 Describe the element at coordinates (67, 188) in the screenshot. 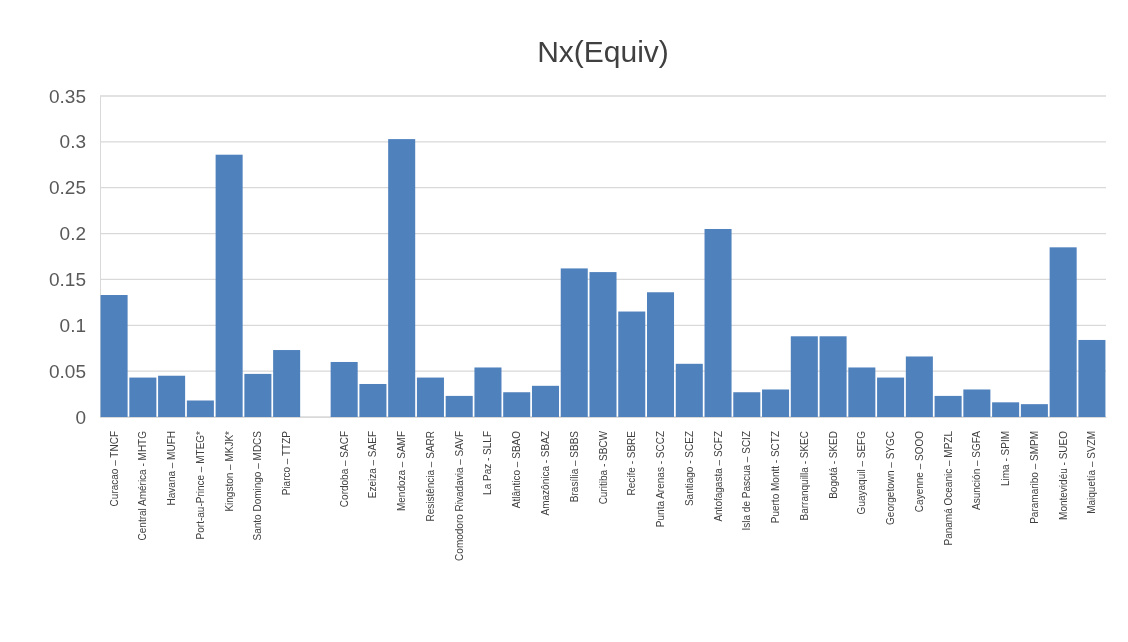

I see `y-tick-label: 0.25` at that location.